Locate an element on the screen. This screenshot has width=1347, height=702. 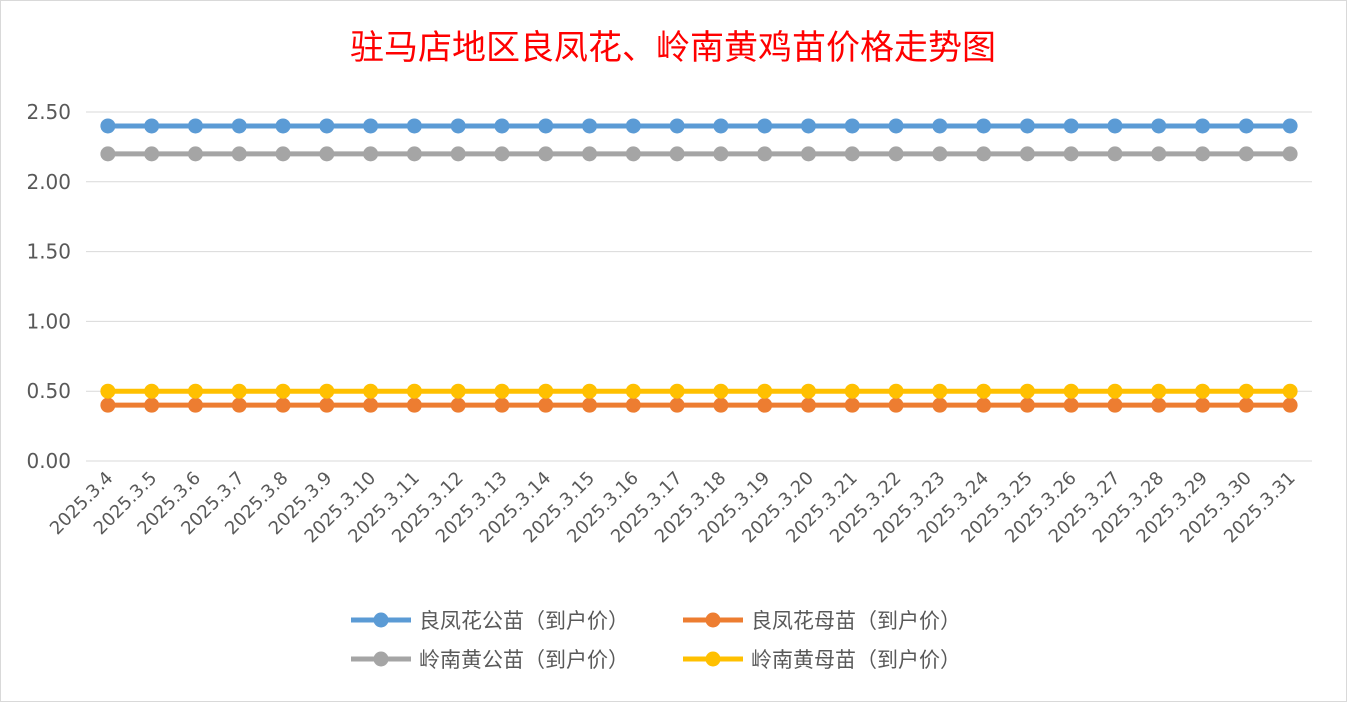
legend-label: 良凤花母苗（到户价） is located at coordinates (856, 621).